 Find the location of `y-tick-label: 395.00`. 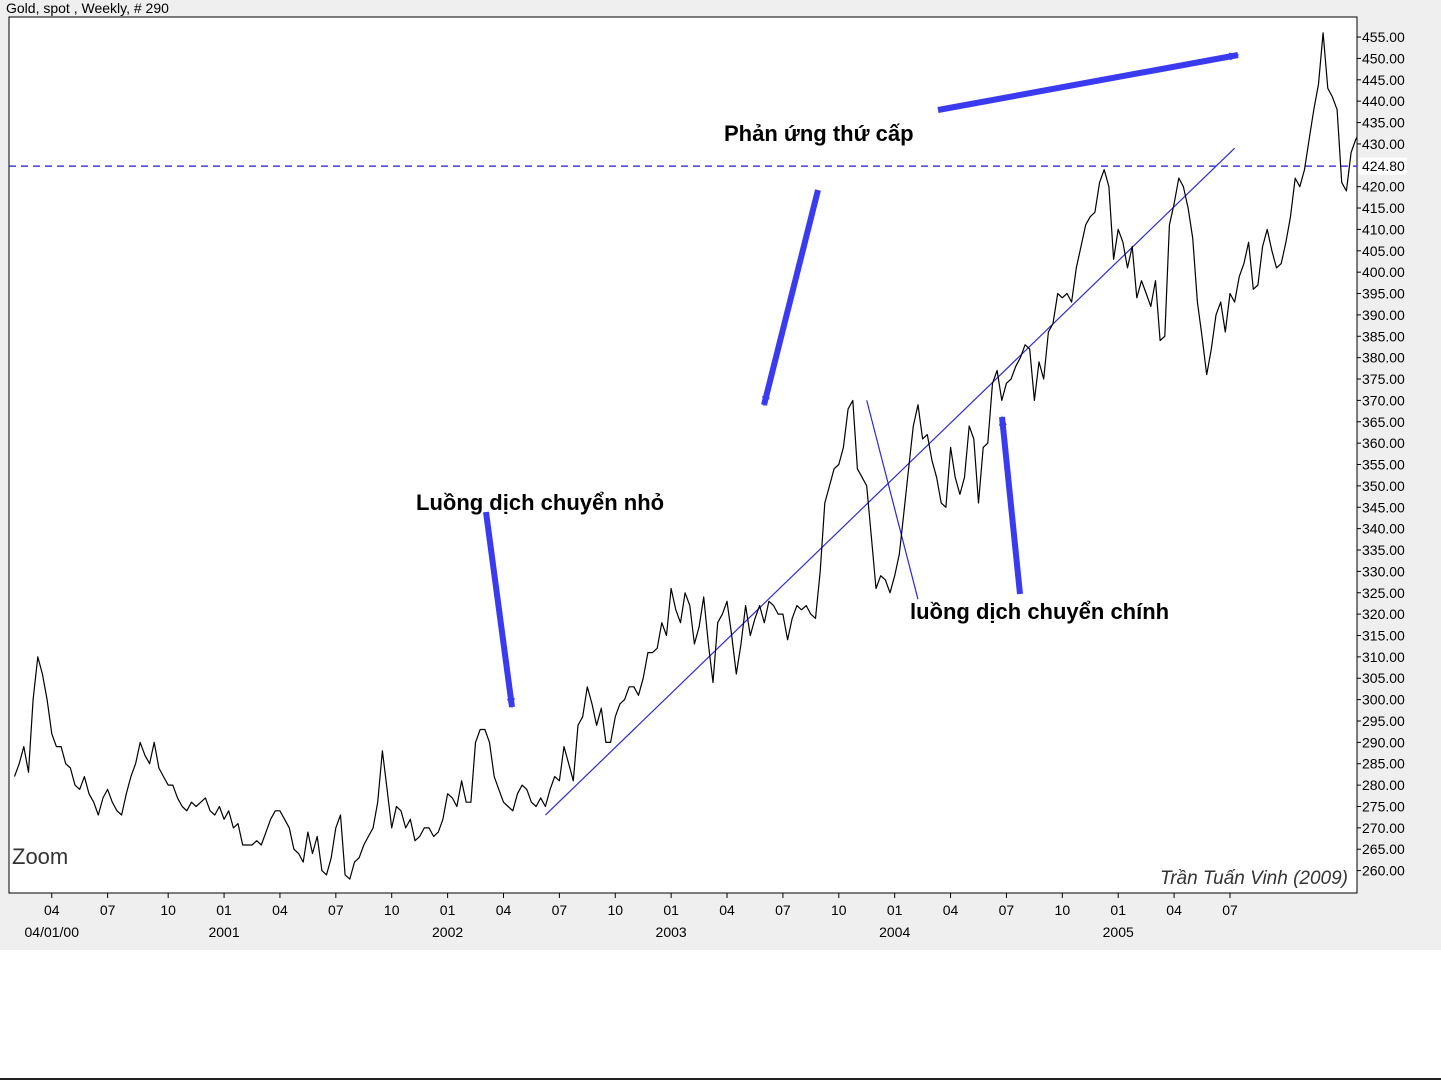

y-tick-label: 395.00 is located at coordinates (1383, 294).